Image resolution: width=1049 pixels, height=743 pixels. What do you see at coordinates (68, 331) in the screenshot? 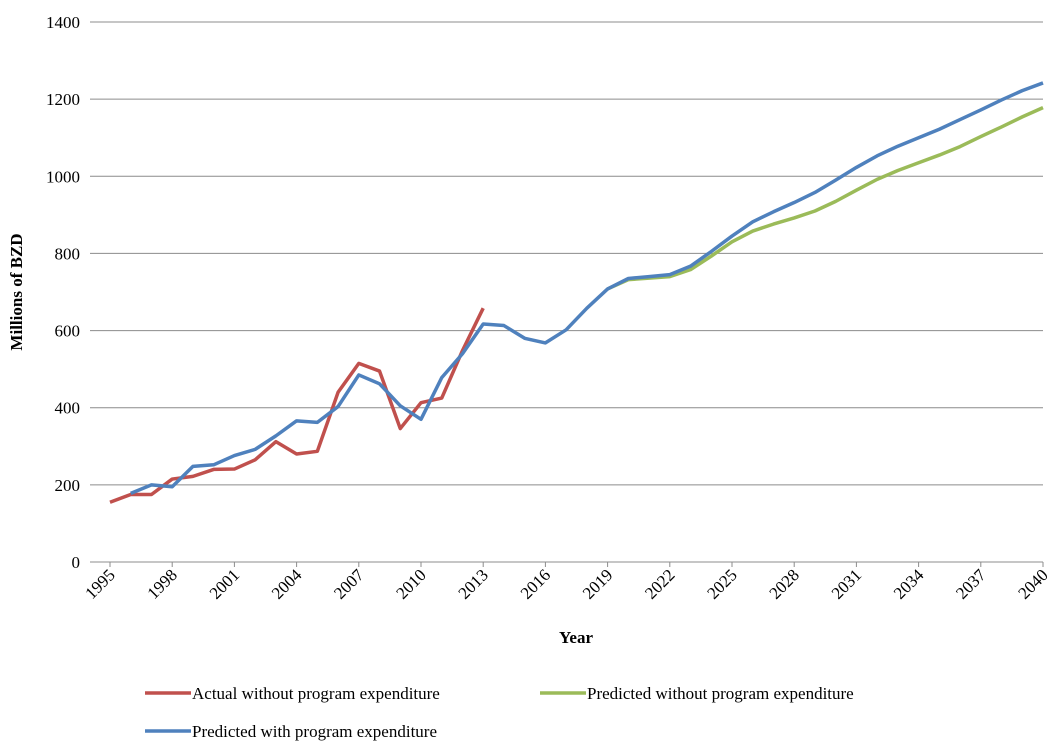
I see `y-tick-label: 600` at bounding box center [68, 331].